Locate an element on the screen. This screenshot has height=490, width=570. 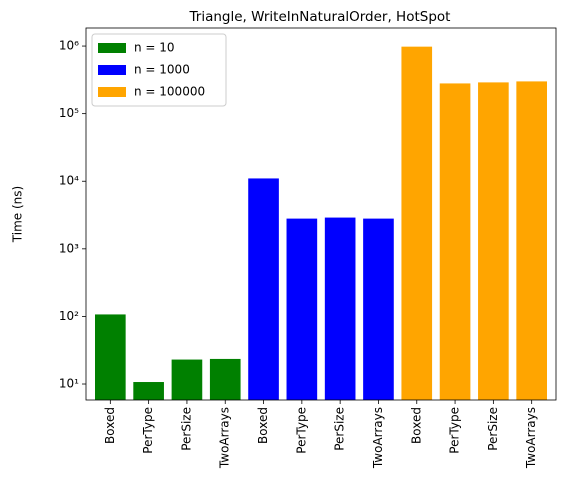
y-tick-label: 10⁵ is located at coordinates (69, 113).